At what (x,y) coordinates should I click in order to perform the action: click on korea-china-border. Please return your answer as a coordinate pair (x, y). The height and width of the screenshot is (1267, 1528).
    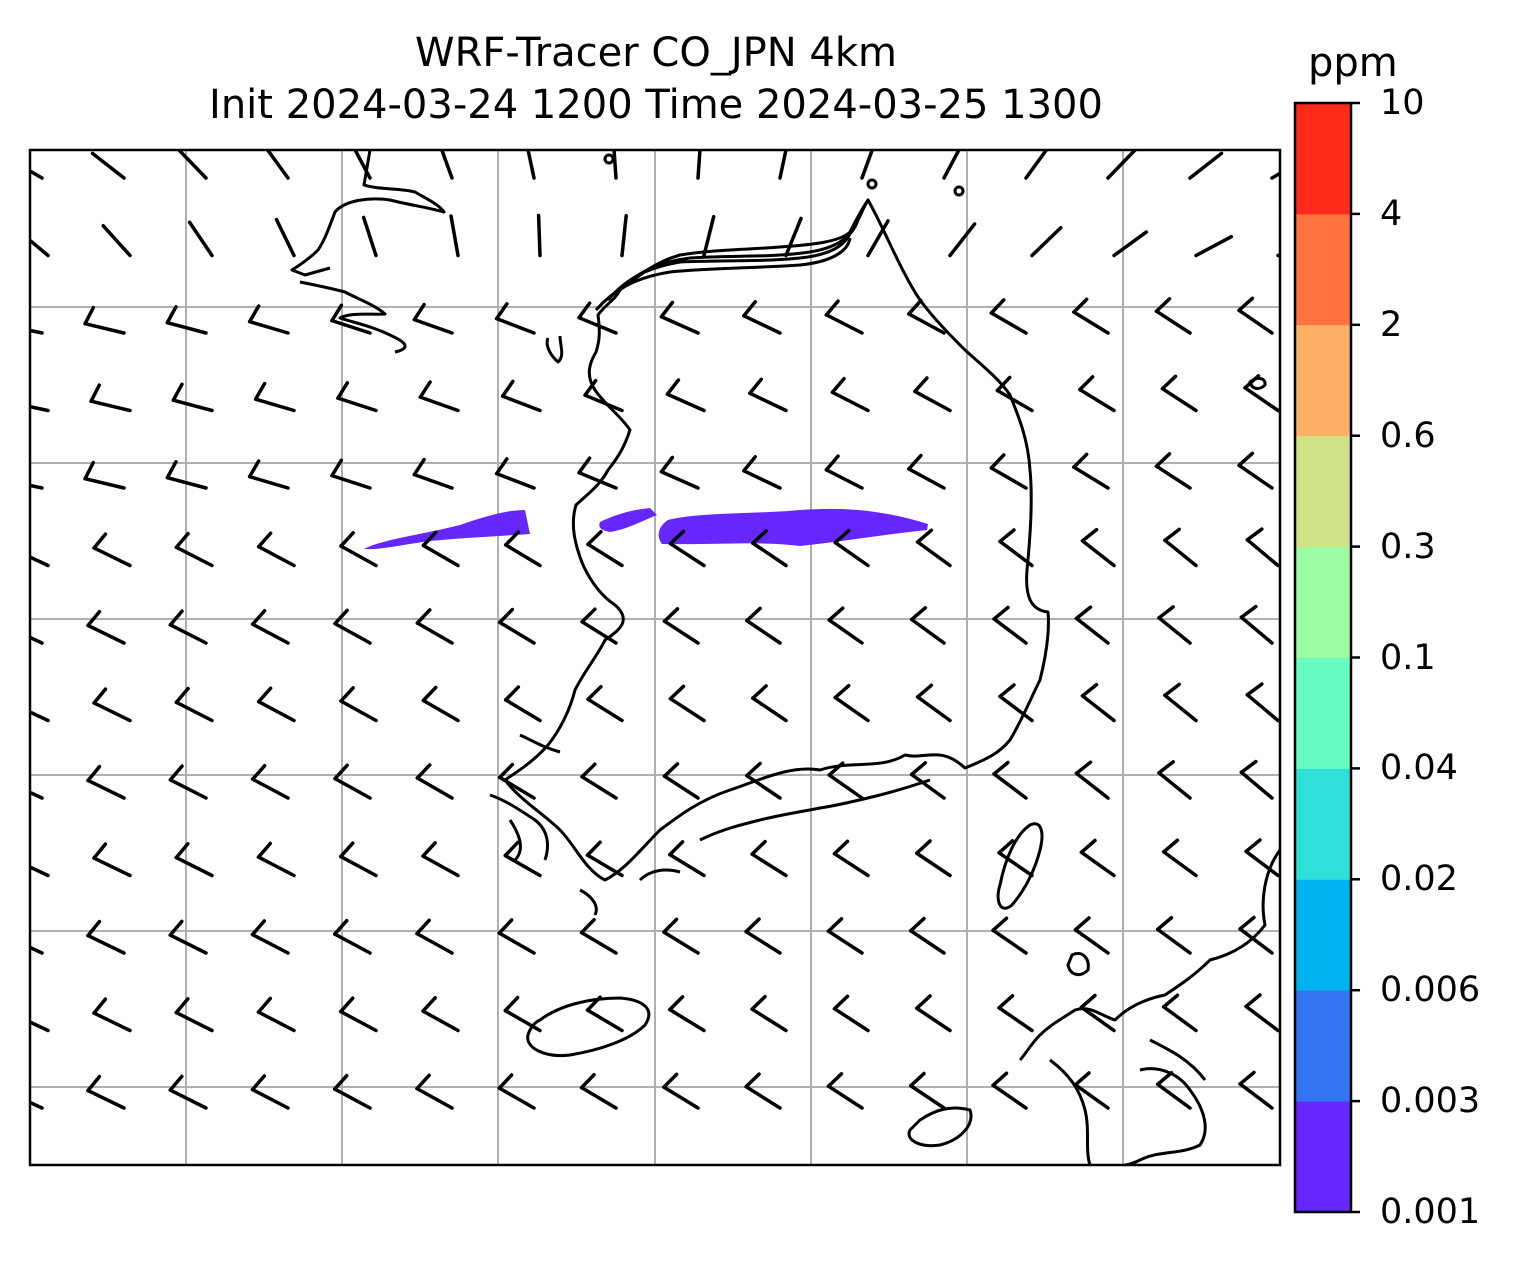
    Looking at the image, I should click on (732, 255).